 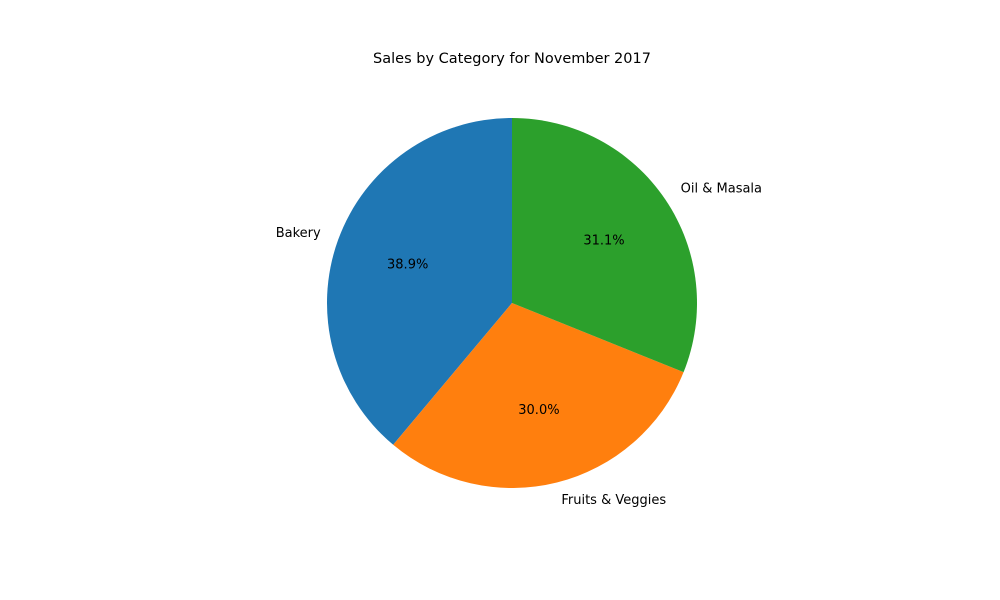 What do you see at coordinates (721, 189) in the screenshot?
I see `slice-label-oil-masala: Oil & Masala` at bounding box center [721, 189].